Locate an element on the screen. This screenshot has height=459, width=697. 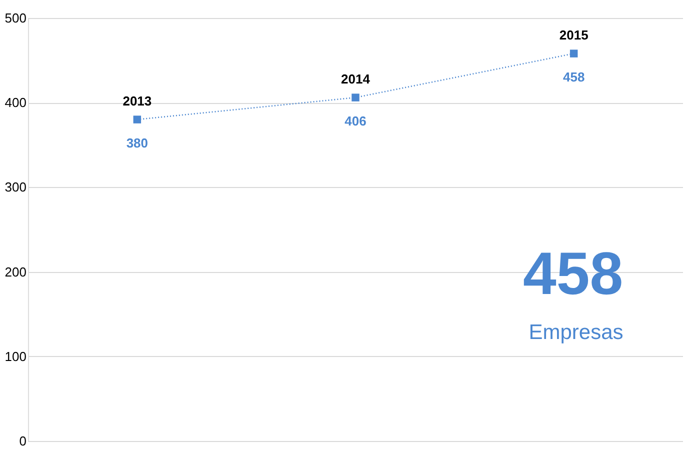
x-tick-label: 2013 is located at coordinates (137, 101).